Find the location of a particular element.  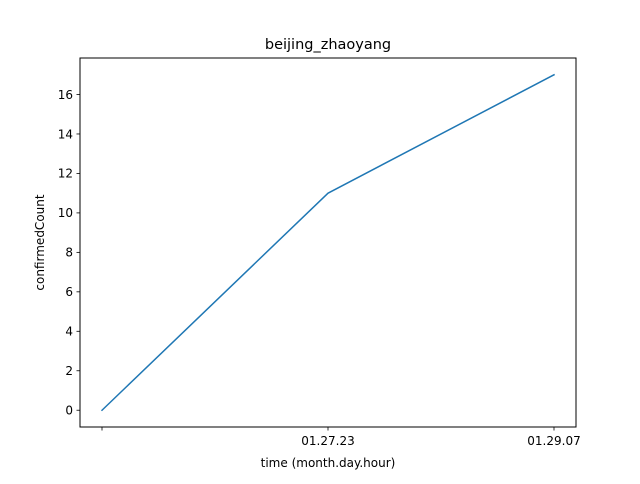

x-axis-label: time (month.day.hour) is located at coordinates (328, 463).